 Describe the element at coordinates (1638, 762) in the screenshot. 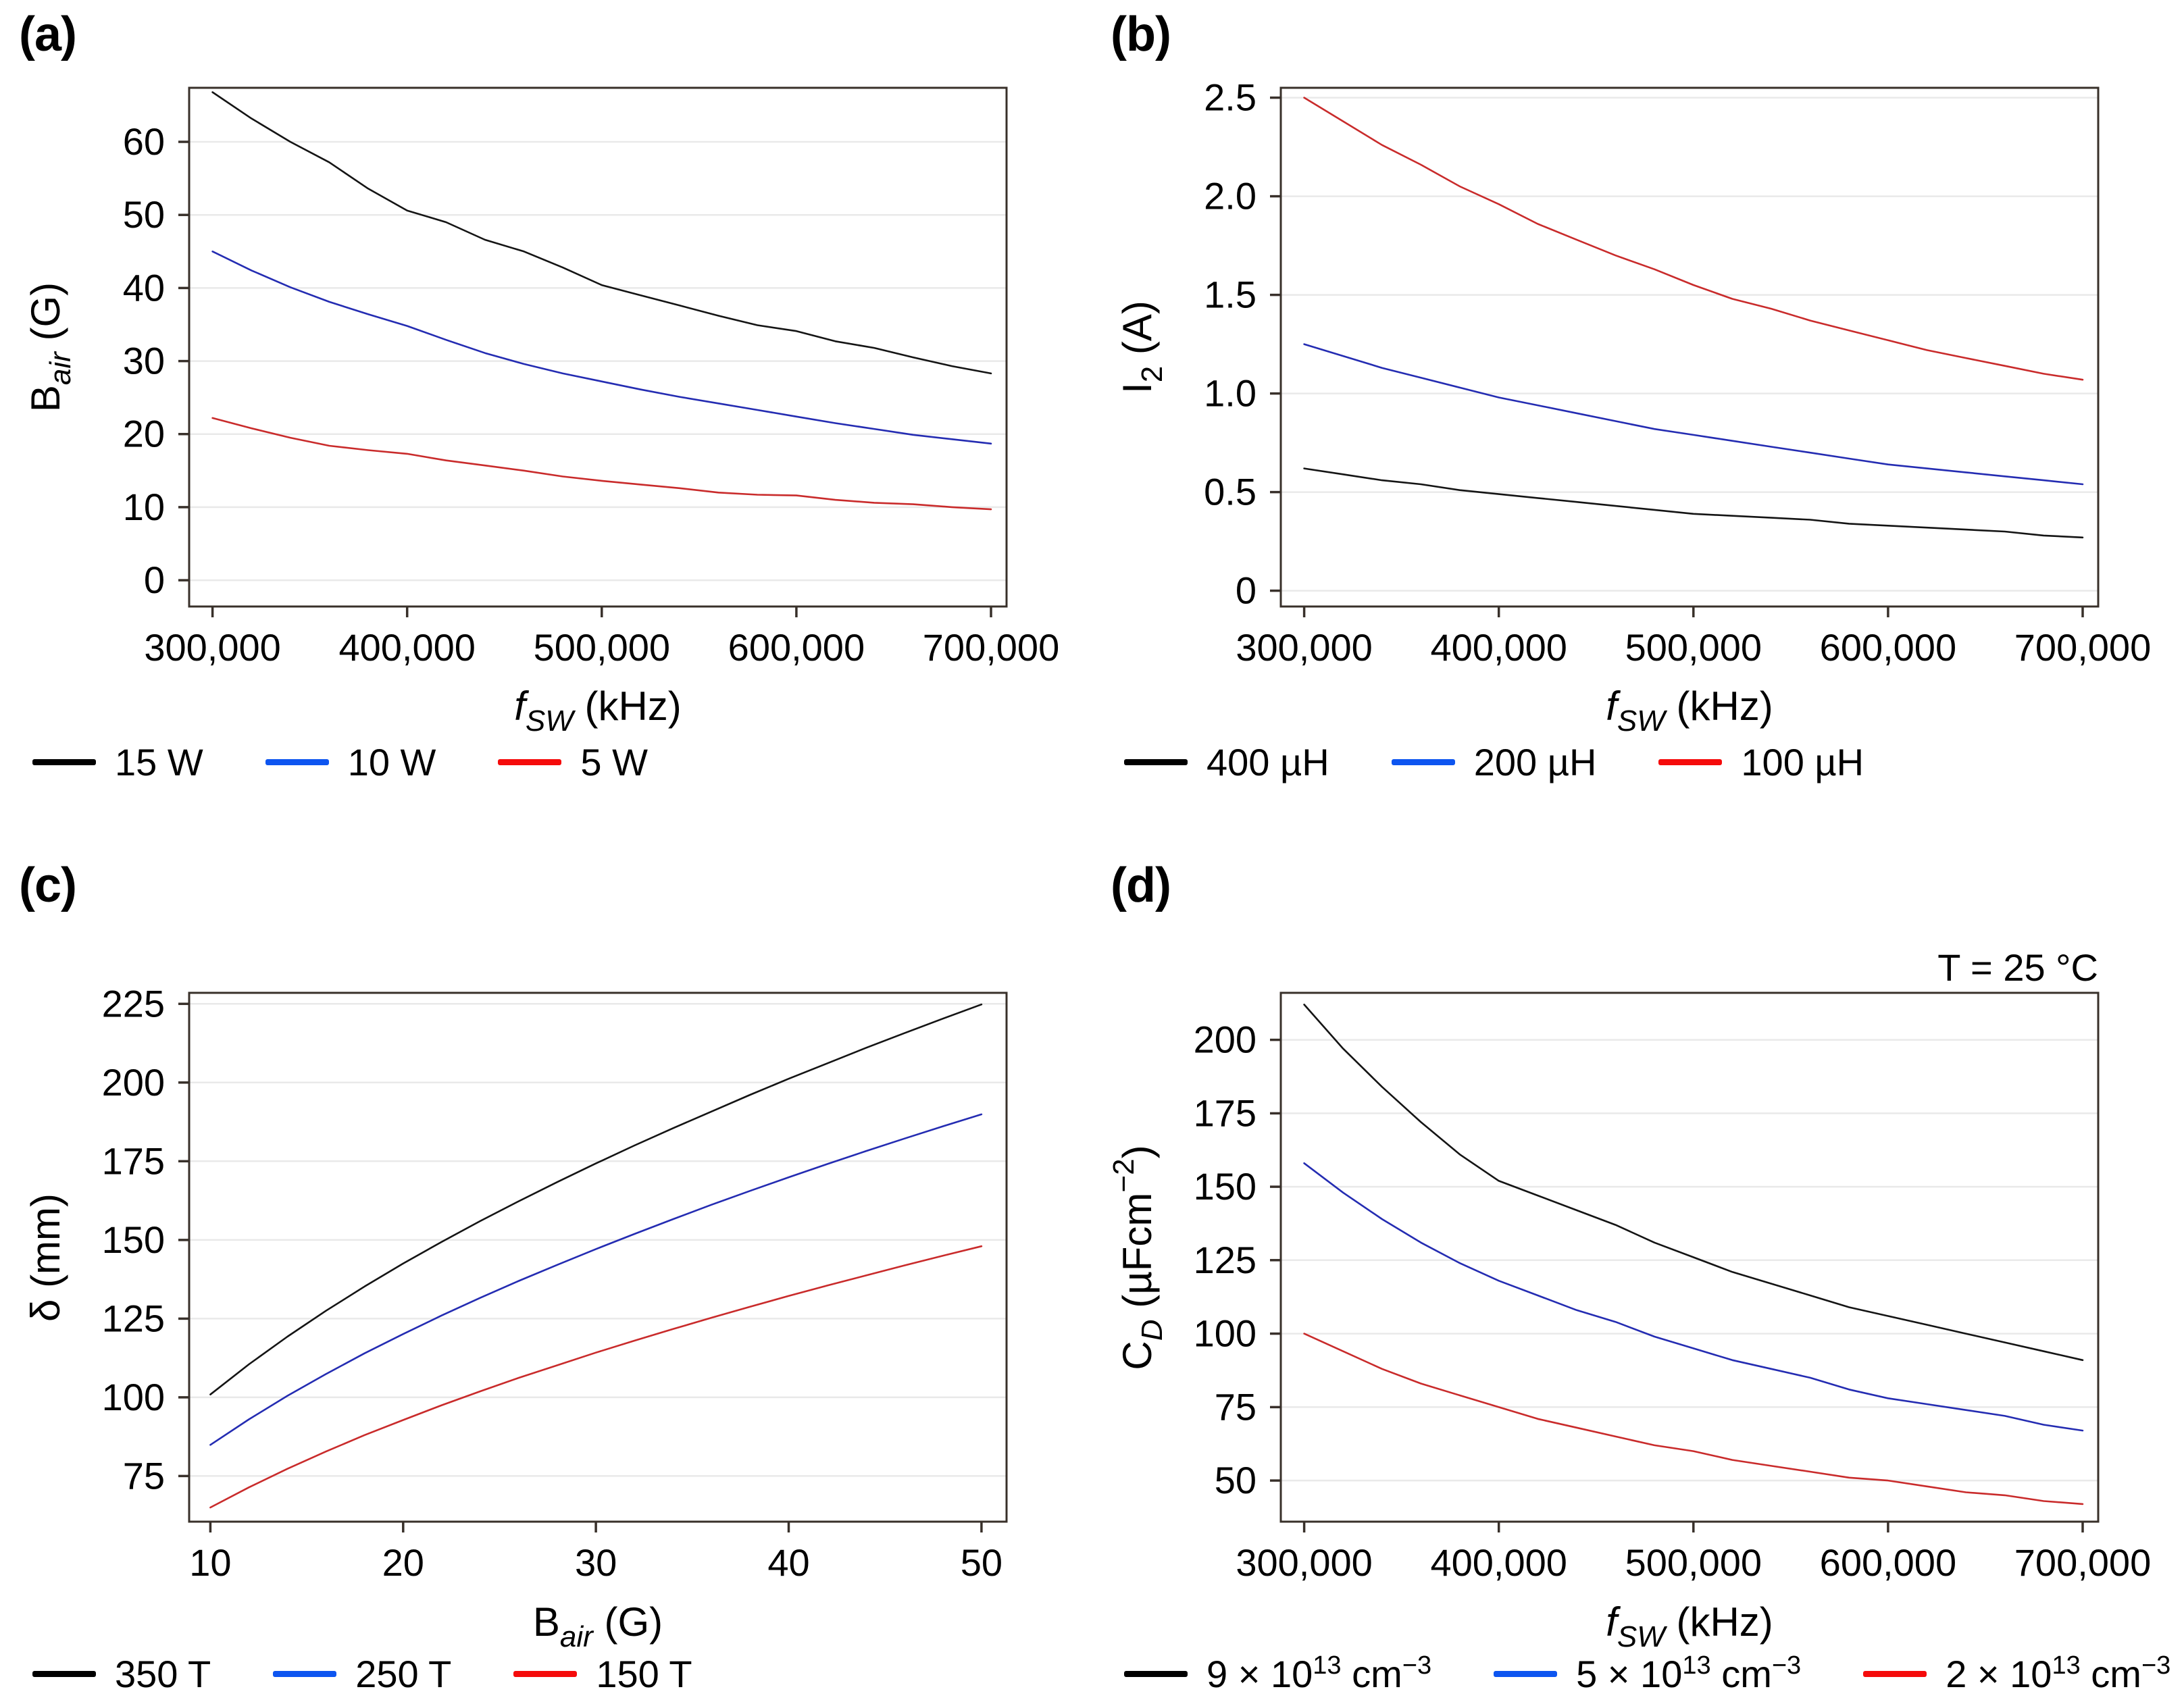

I see `legend-b: 400 µH 200 µH 100 µH` at that location.